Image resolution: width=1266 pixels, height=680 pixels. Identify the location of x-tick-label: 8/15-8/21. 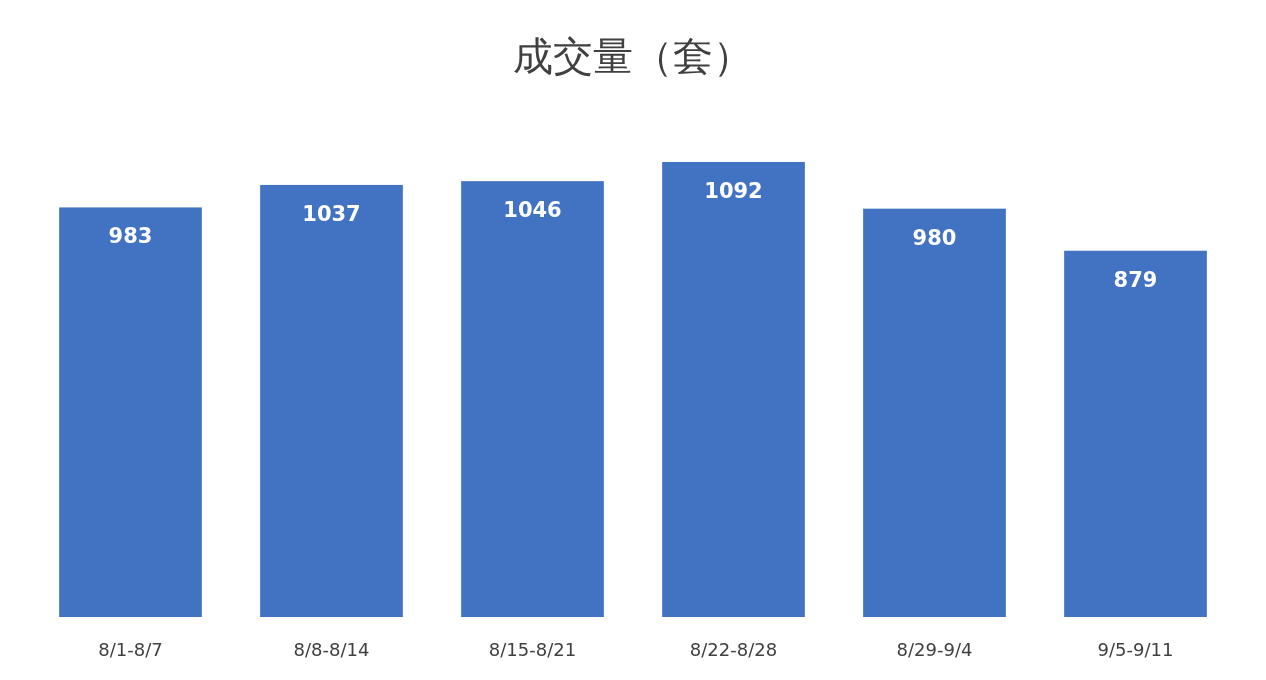
(532, 649).